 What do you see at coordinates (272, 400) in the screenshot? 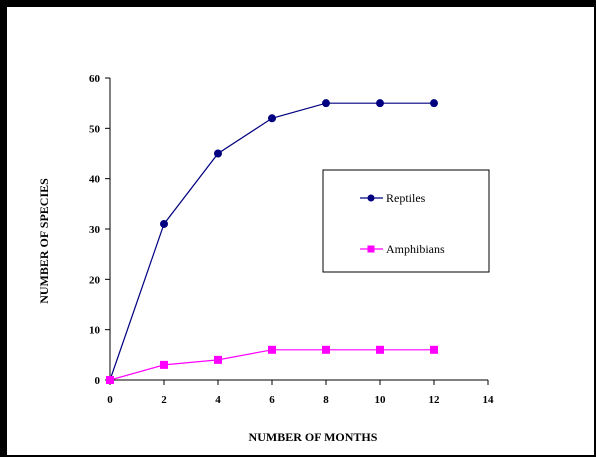
I see `x-tick-label: 6` at bounding box center [272, 400].